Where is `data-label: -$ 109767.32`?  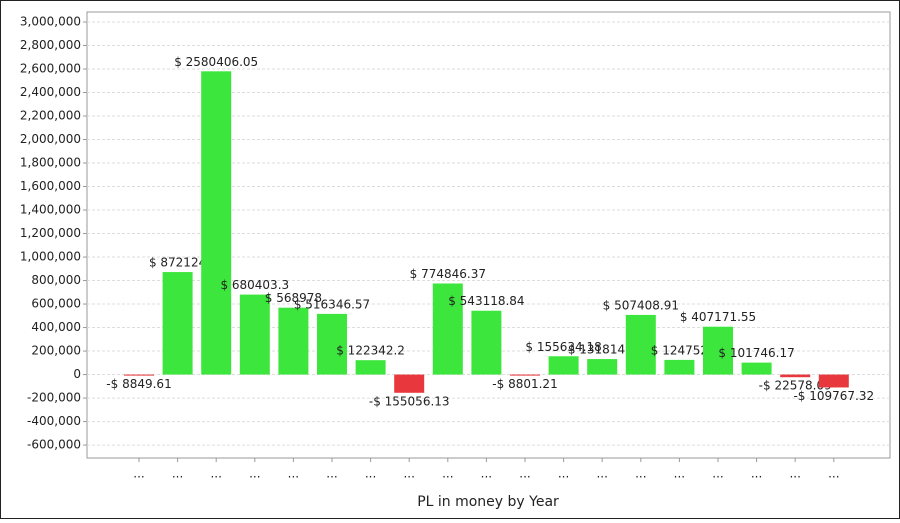 data-label: -$ 109767.32 is located at coordinates (833, 396).